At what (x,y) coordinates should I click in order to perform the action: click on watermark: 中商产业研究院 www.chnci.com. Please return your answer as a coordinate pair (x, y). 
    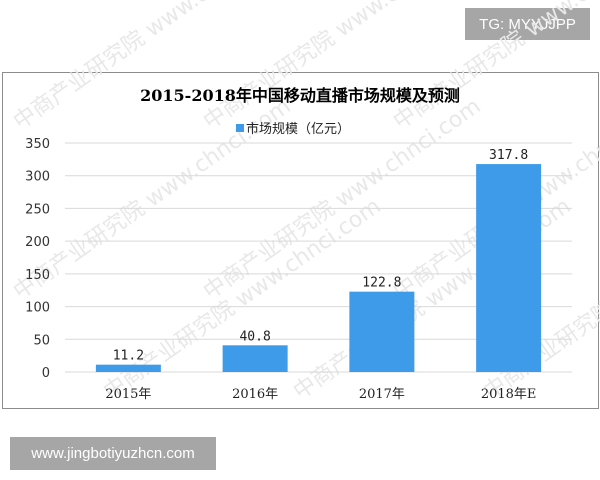
    Looking at the image, I should click on (494, 67).